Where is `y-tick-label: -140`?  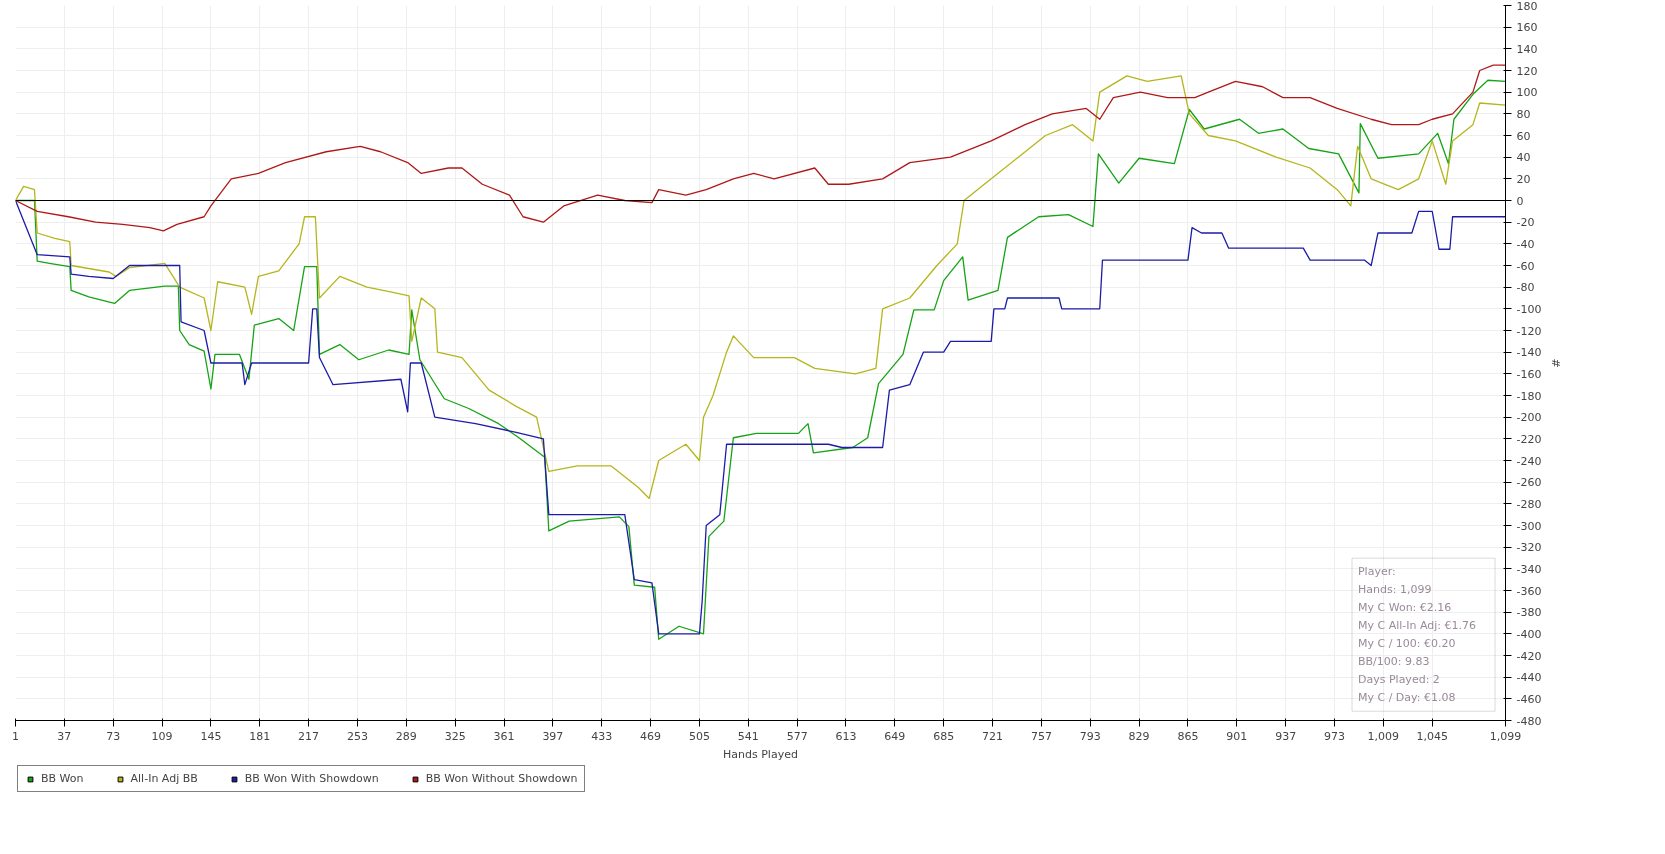 y-tick-label: -140 is located at coordinates (1529, 353).